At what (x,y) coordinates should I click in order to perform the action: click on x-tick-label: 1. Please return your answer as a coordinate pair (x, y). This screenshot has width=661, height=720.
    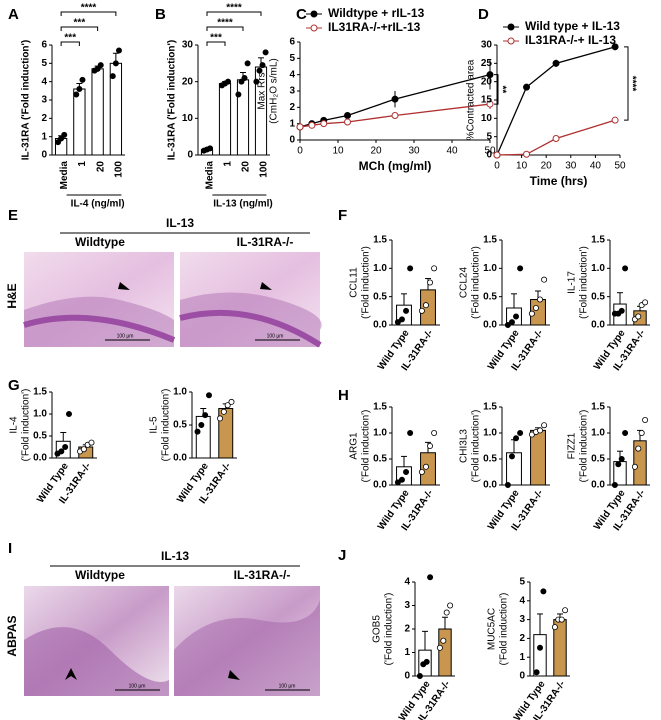
    Looking at the image, I should click on (228, 164).